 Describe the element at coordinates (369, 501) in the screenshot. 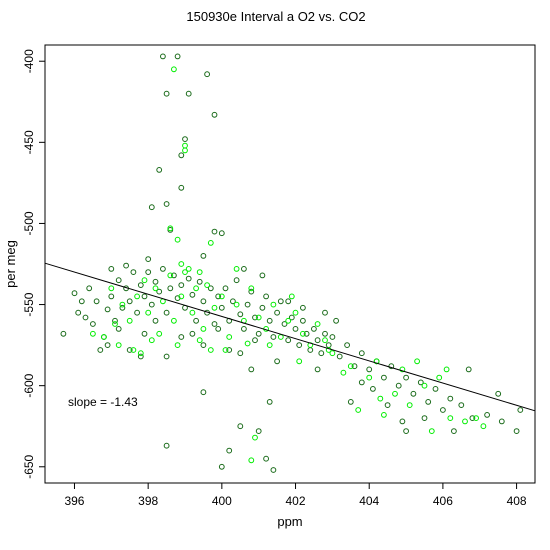

I see `x-tick-label: 404` at that location.